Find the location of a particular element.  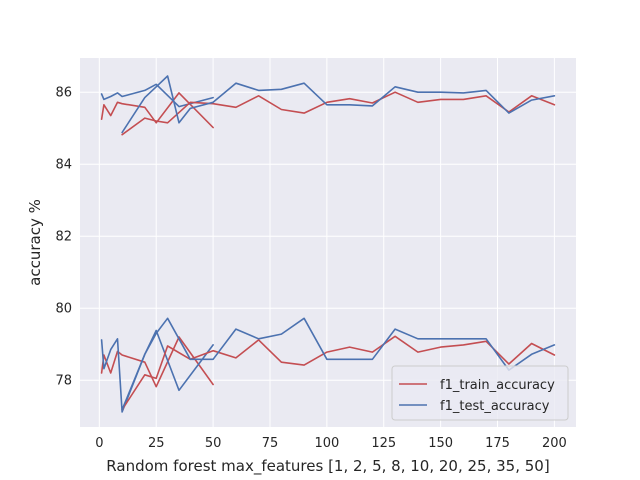

legend-label-train: f1_train_accuracy is located at coordinates (497, 385).